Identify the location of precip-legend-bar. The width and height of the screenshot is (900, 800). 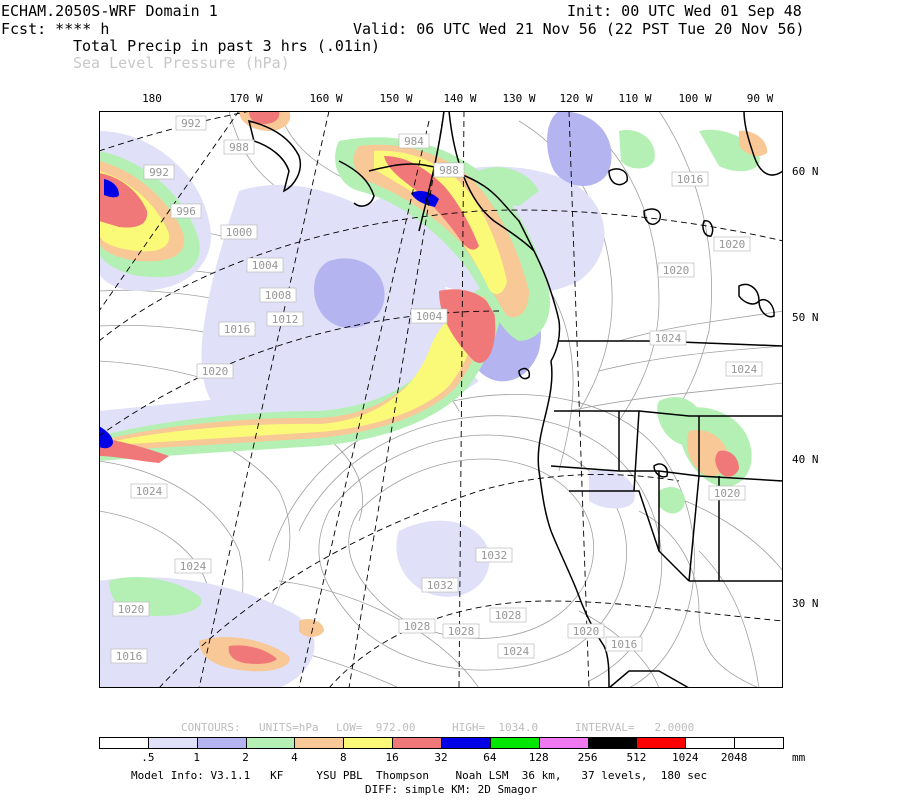
(441, 743).